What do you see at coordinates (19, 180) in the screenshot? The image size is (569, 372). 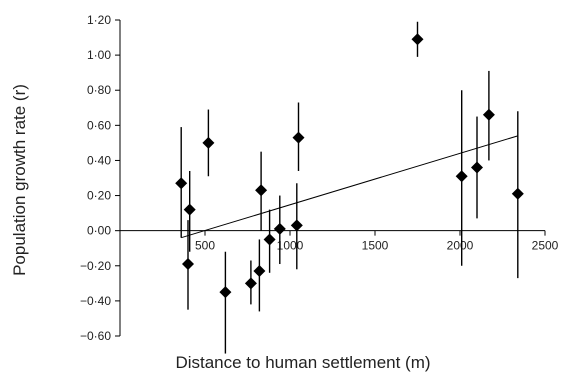 I see `y-axis-title: Population growth rate (r)` at bounding box center [19, 180].